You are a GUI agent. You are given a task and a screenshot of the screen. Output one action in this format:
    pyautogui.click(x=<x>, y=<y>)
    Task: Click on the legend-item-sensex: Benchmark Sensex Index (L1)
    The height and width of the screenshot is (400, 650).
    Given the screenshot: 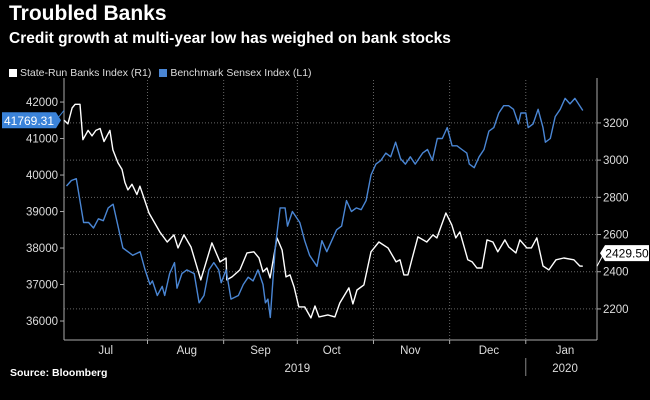 What is the action you would take?
    pyautogui.click(x=235, y=73)
    